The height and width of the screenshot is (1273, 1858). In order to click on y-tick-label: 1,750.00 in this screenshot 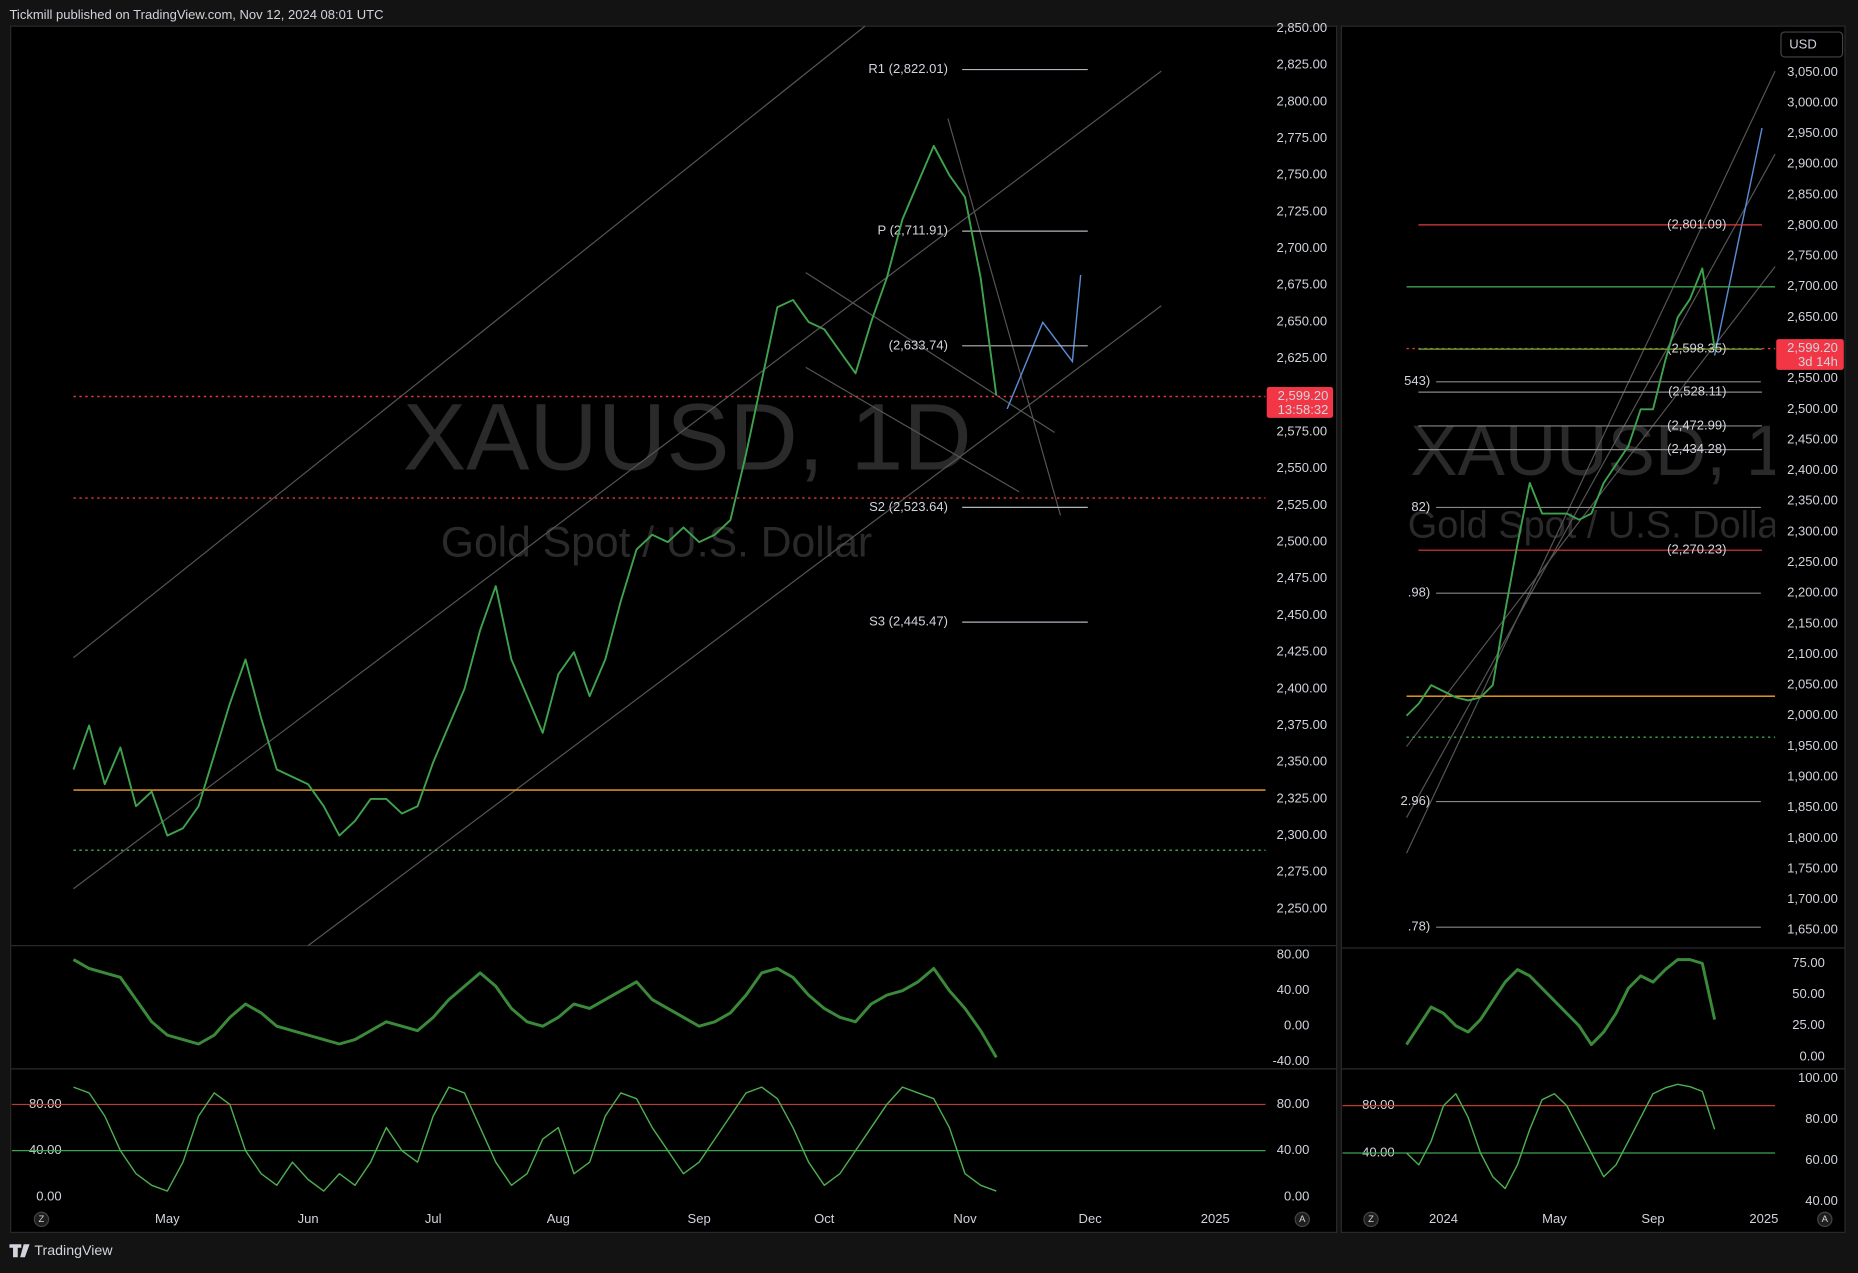, I will do `click(1812, 867)`.